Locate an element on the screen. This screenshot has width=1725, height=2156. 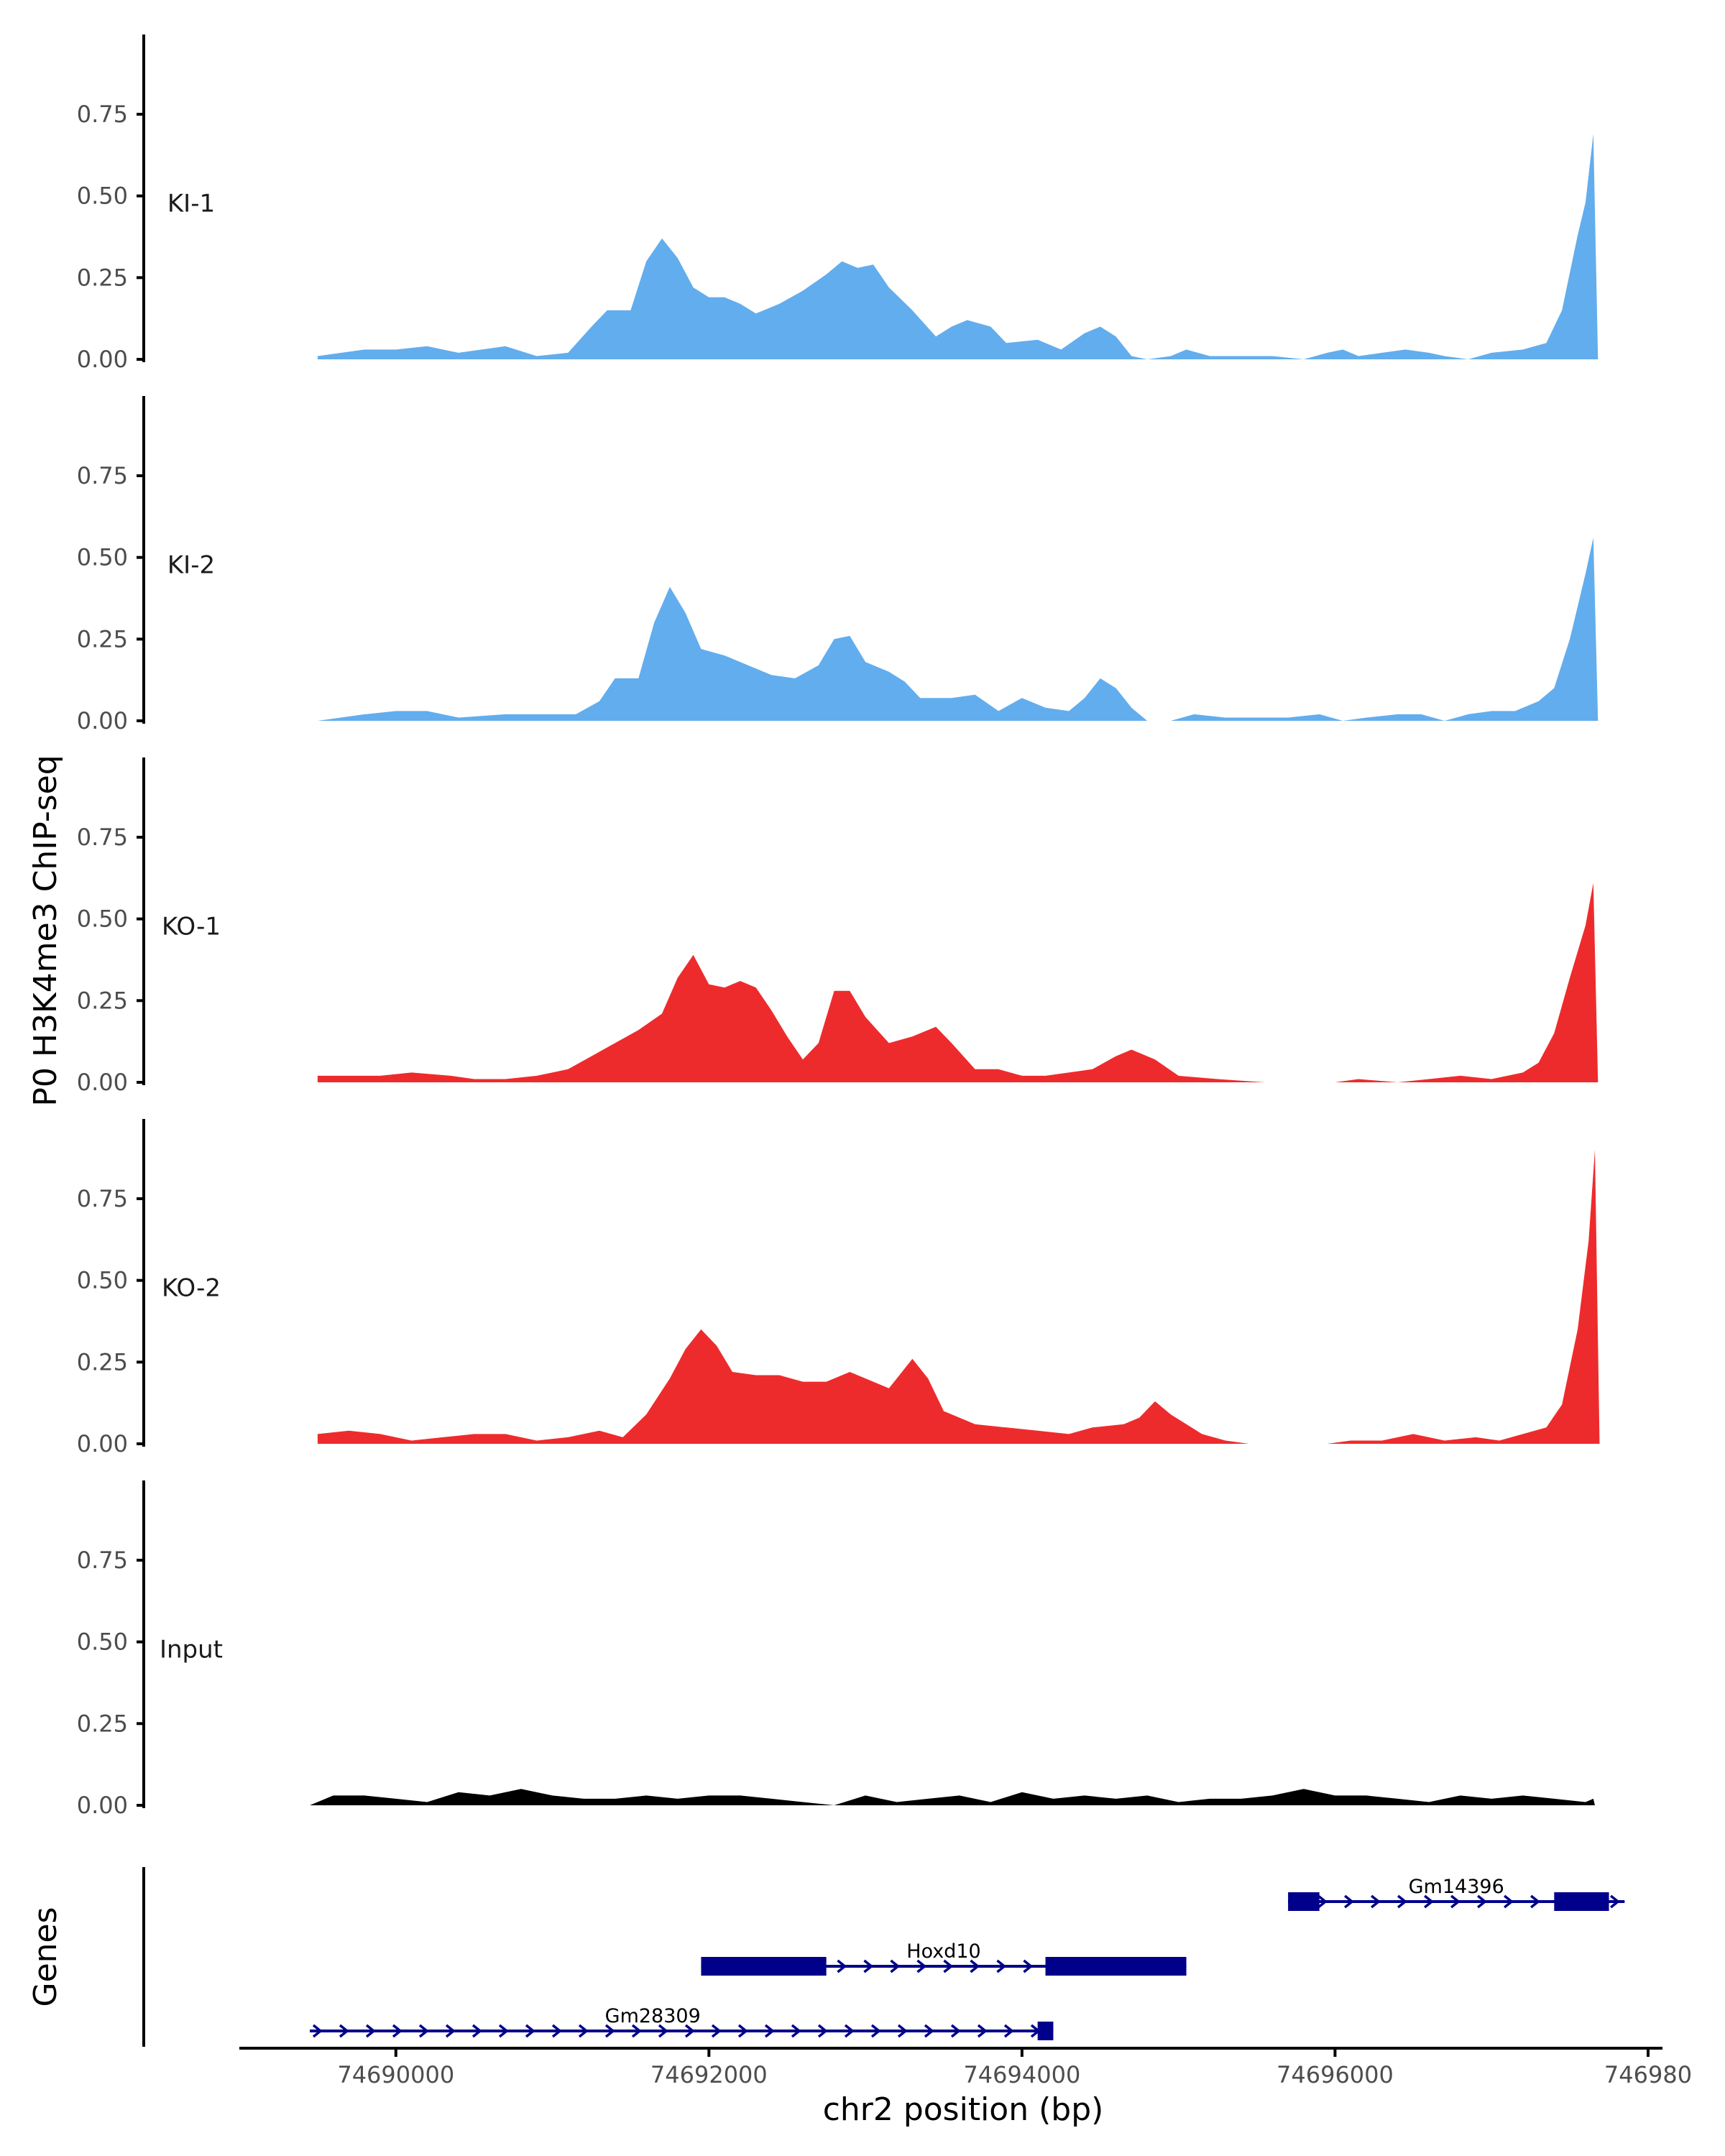
track-label: KI-2 is located at coordinates (191, 565).